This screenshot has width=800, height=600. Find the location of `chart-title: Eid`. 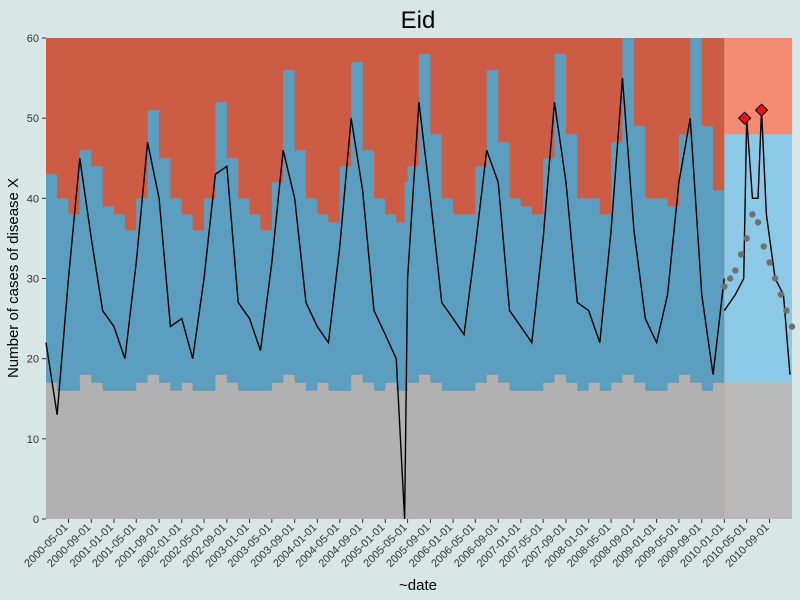

chart-title: Eid is located at coordinates (418, 20).